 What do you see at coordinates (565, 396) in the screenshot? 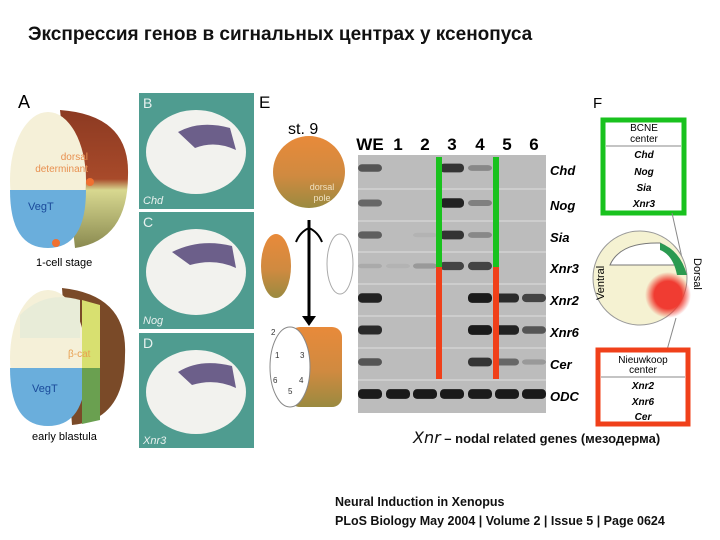
I see `gene-label: ODC` at bounding box center [565, 396].